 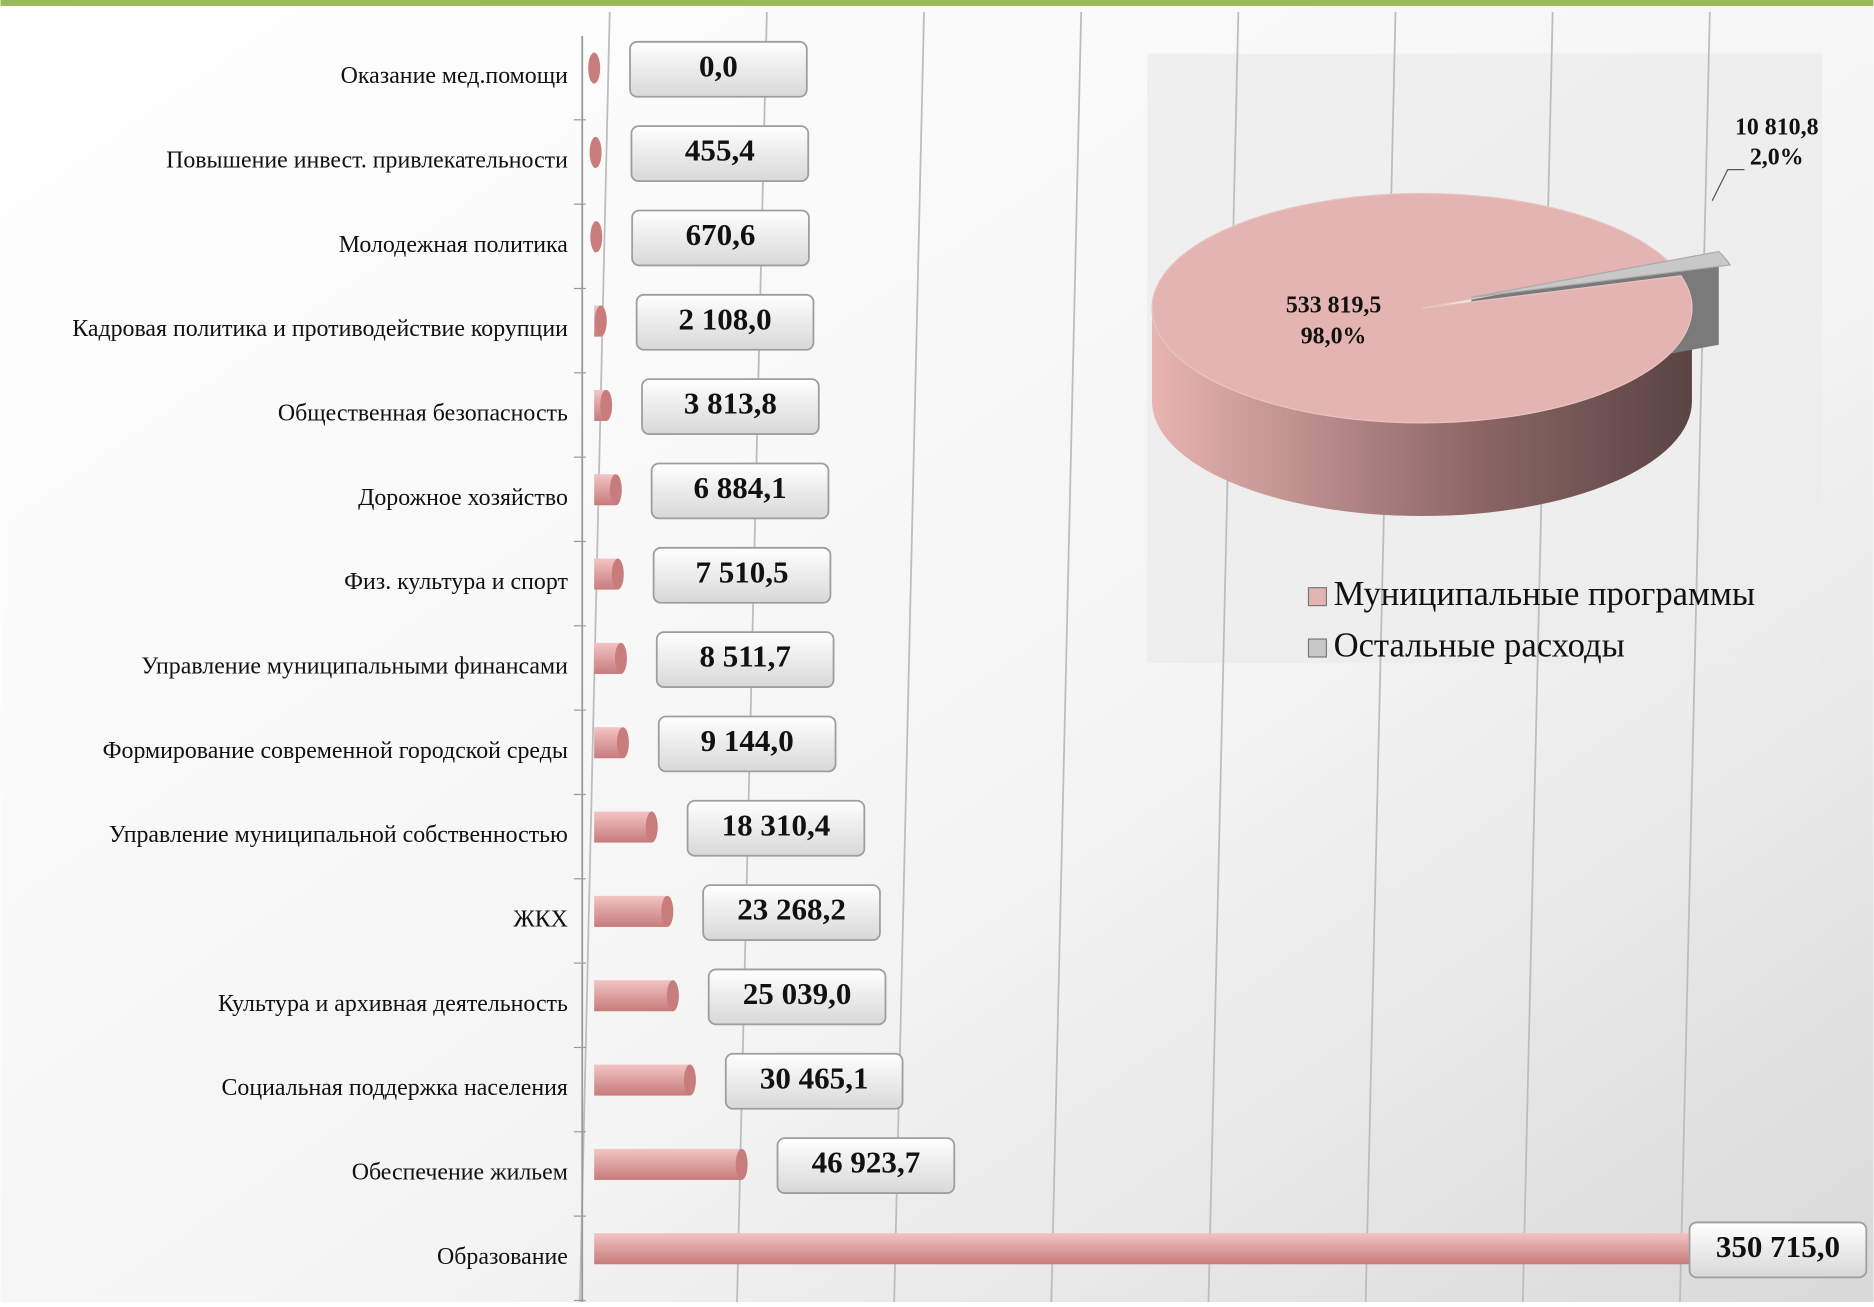 What do you see at coordinates (1777, 127) in the screenshot?
I see `pie-value-label: 10 810,8` at bounding box center [1777, 127].